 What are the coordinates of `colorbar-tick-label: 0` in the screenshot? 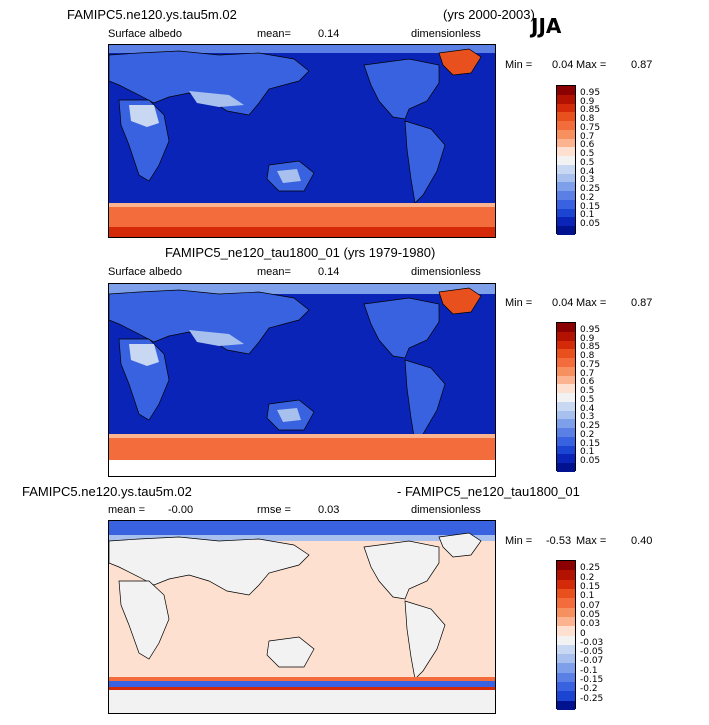 It's located at (583, 633).